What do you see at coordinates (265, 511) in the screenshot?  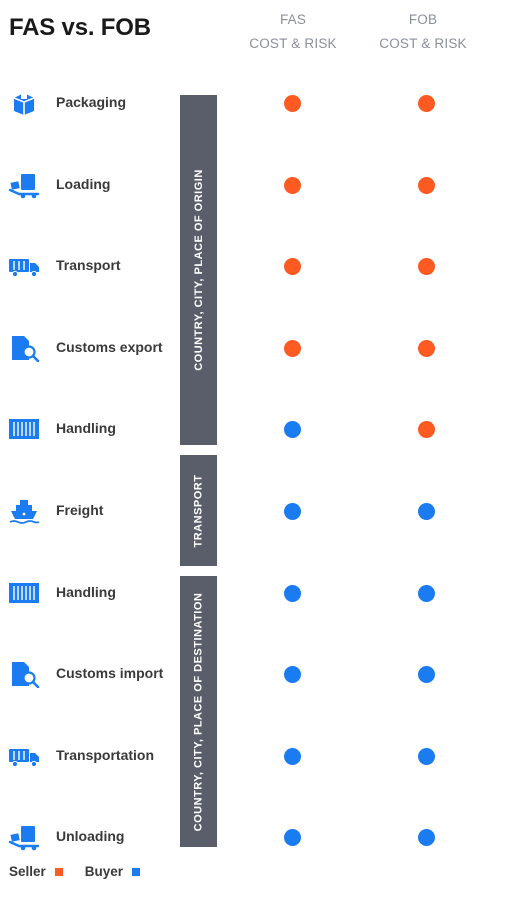 I see `table-row: Freight` at bounding box center [265, 511].